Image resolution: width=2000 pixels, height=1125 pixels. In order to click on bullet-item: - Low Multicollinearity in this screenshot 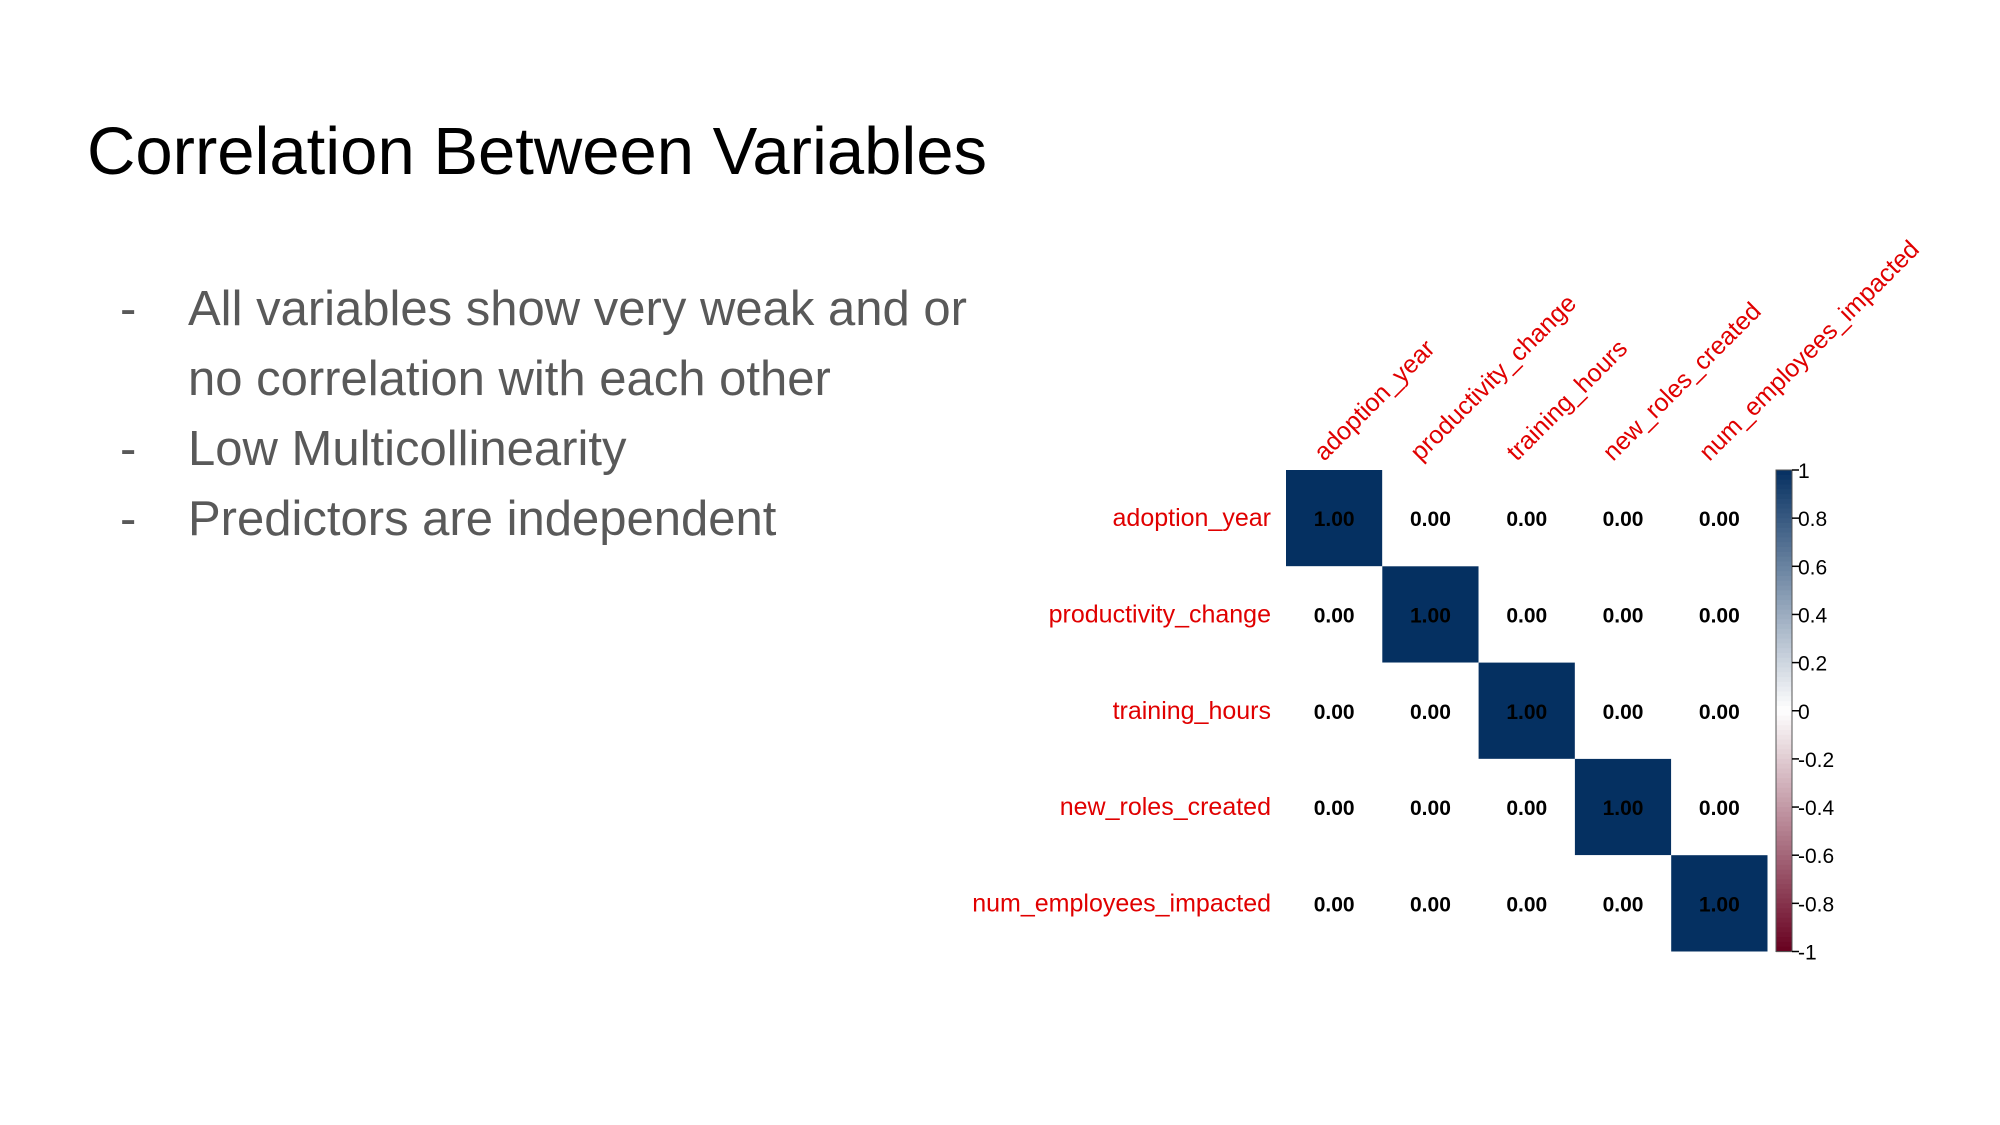, I will do `click(550, 449)`.